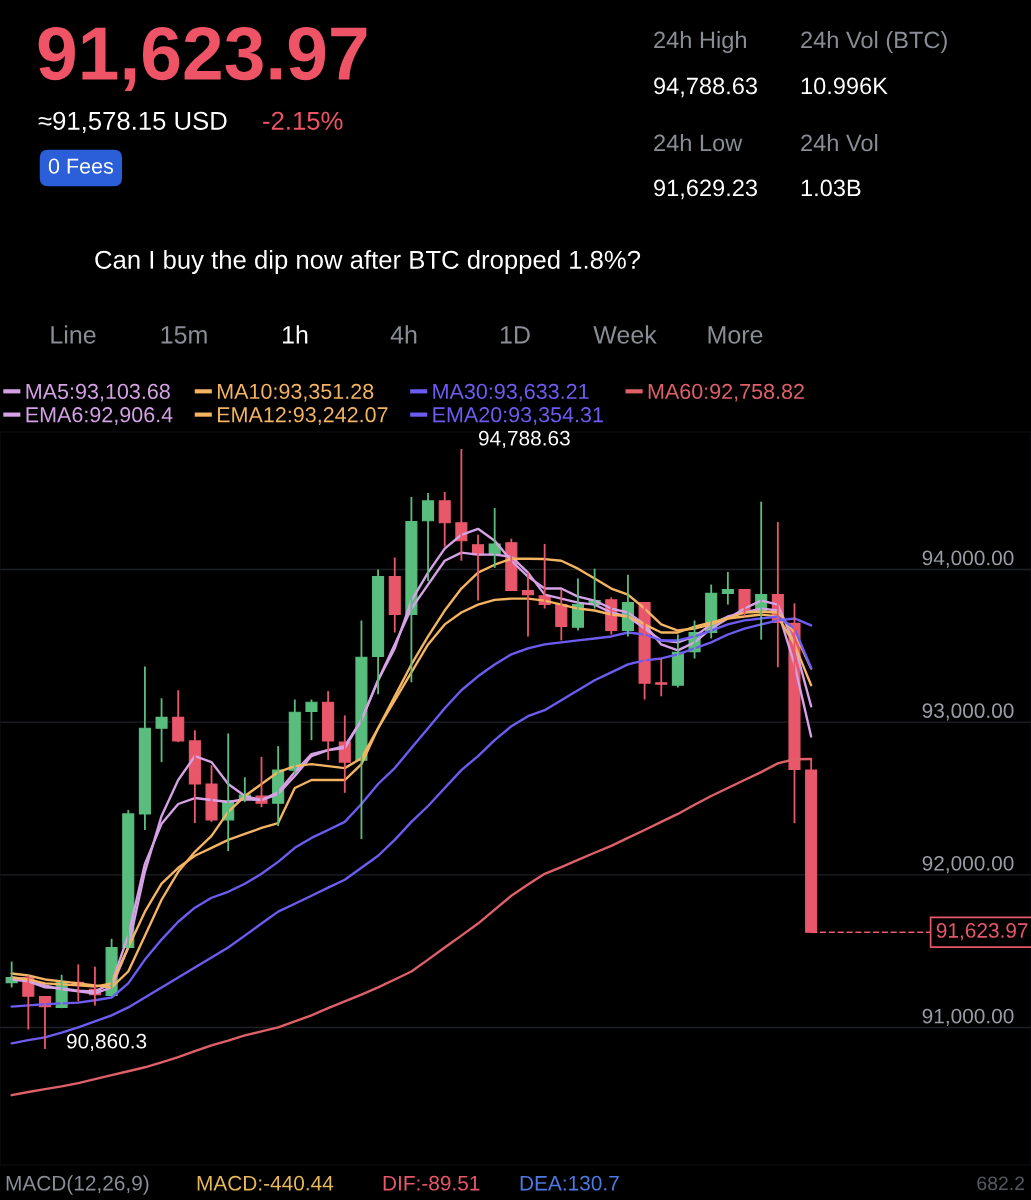 Image resolution: width=1031 pixels, height=1200 pixels. What do you see at coordinates (202, 59) in the screenshot?
I see `chart-title: 91,623.97` at bounding box center [202, 59].